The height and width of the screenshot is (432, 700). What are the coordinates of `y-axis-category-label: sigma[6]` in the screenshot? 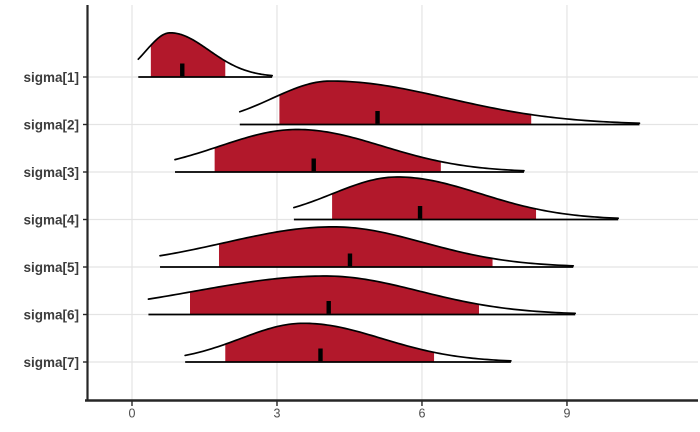 It's located at (51, 314).